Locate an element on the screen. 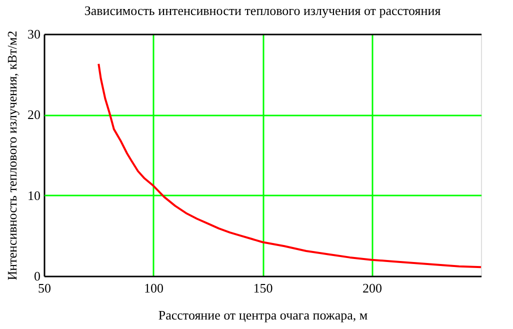 The height and width of the screenshot is (329, 513). x-tick-label: 100 is located at coordinates (154, 288).